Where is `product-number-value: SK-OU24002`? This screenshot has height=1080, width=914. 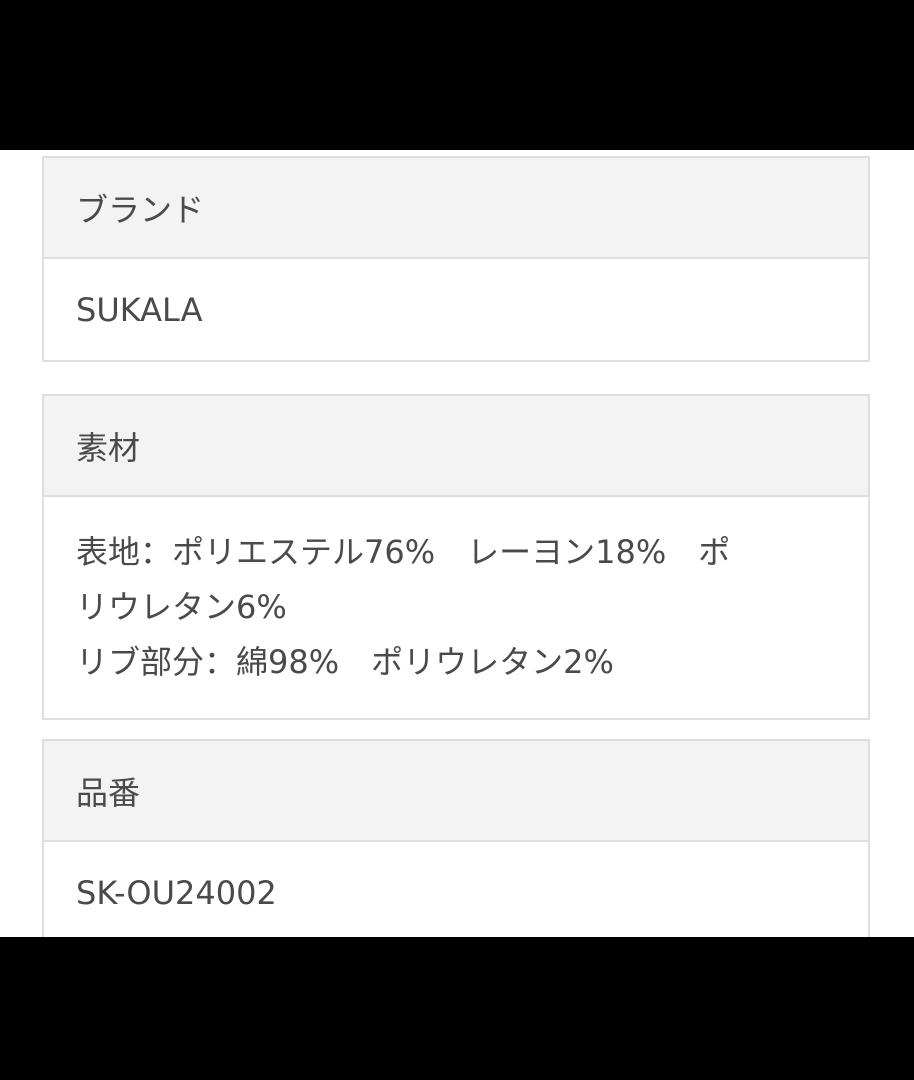 product-number-value: SK-OU24002 is located at coordinates (176, 892).